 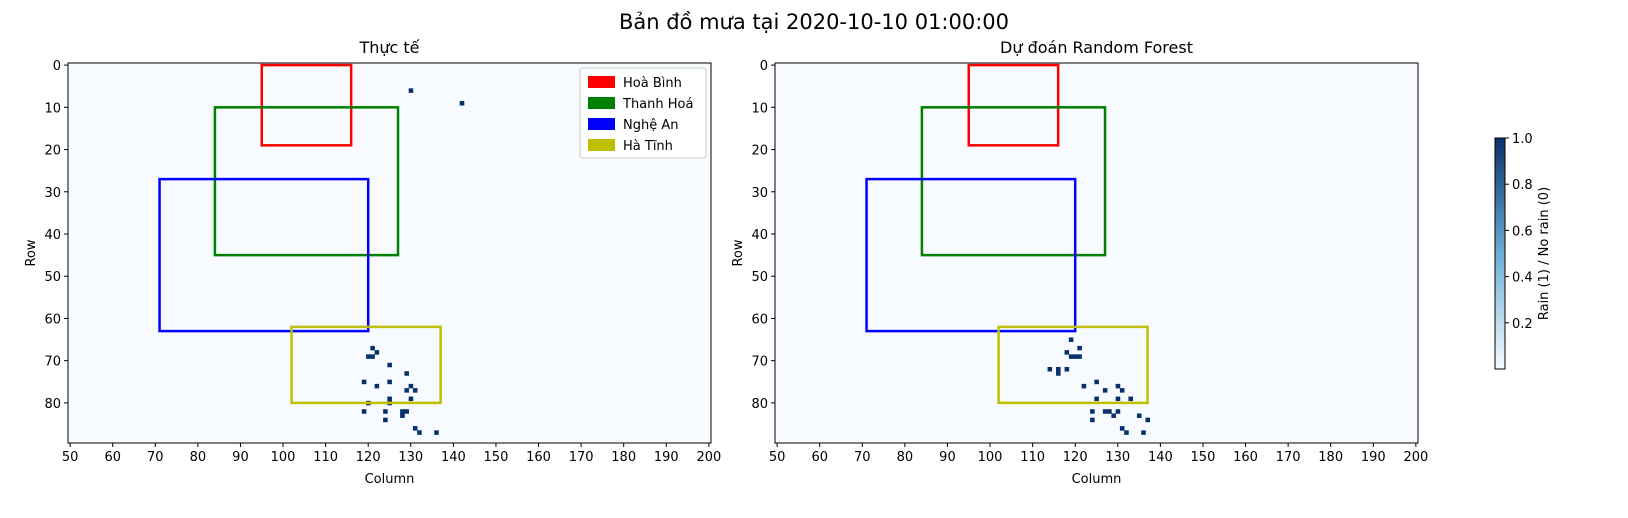 I want to click on legend: Hoà Bình Thanh Hoá Nghệ An Hà Tĩnh, so click(x=643, y=113).